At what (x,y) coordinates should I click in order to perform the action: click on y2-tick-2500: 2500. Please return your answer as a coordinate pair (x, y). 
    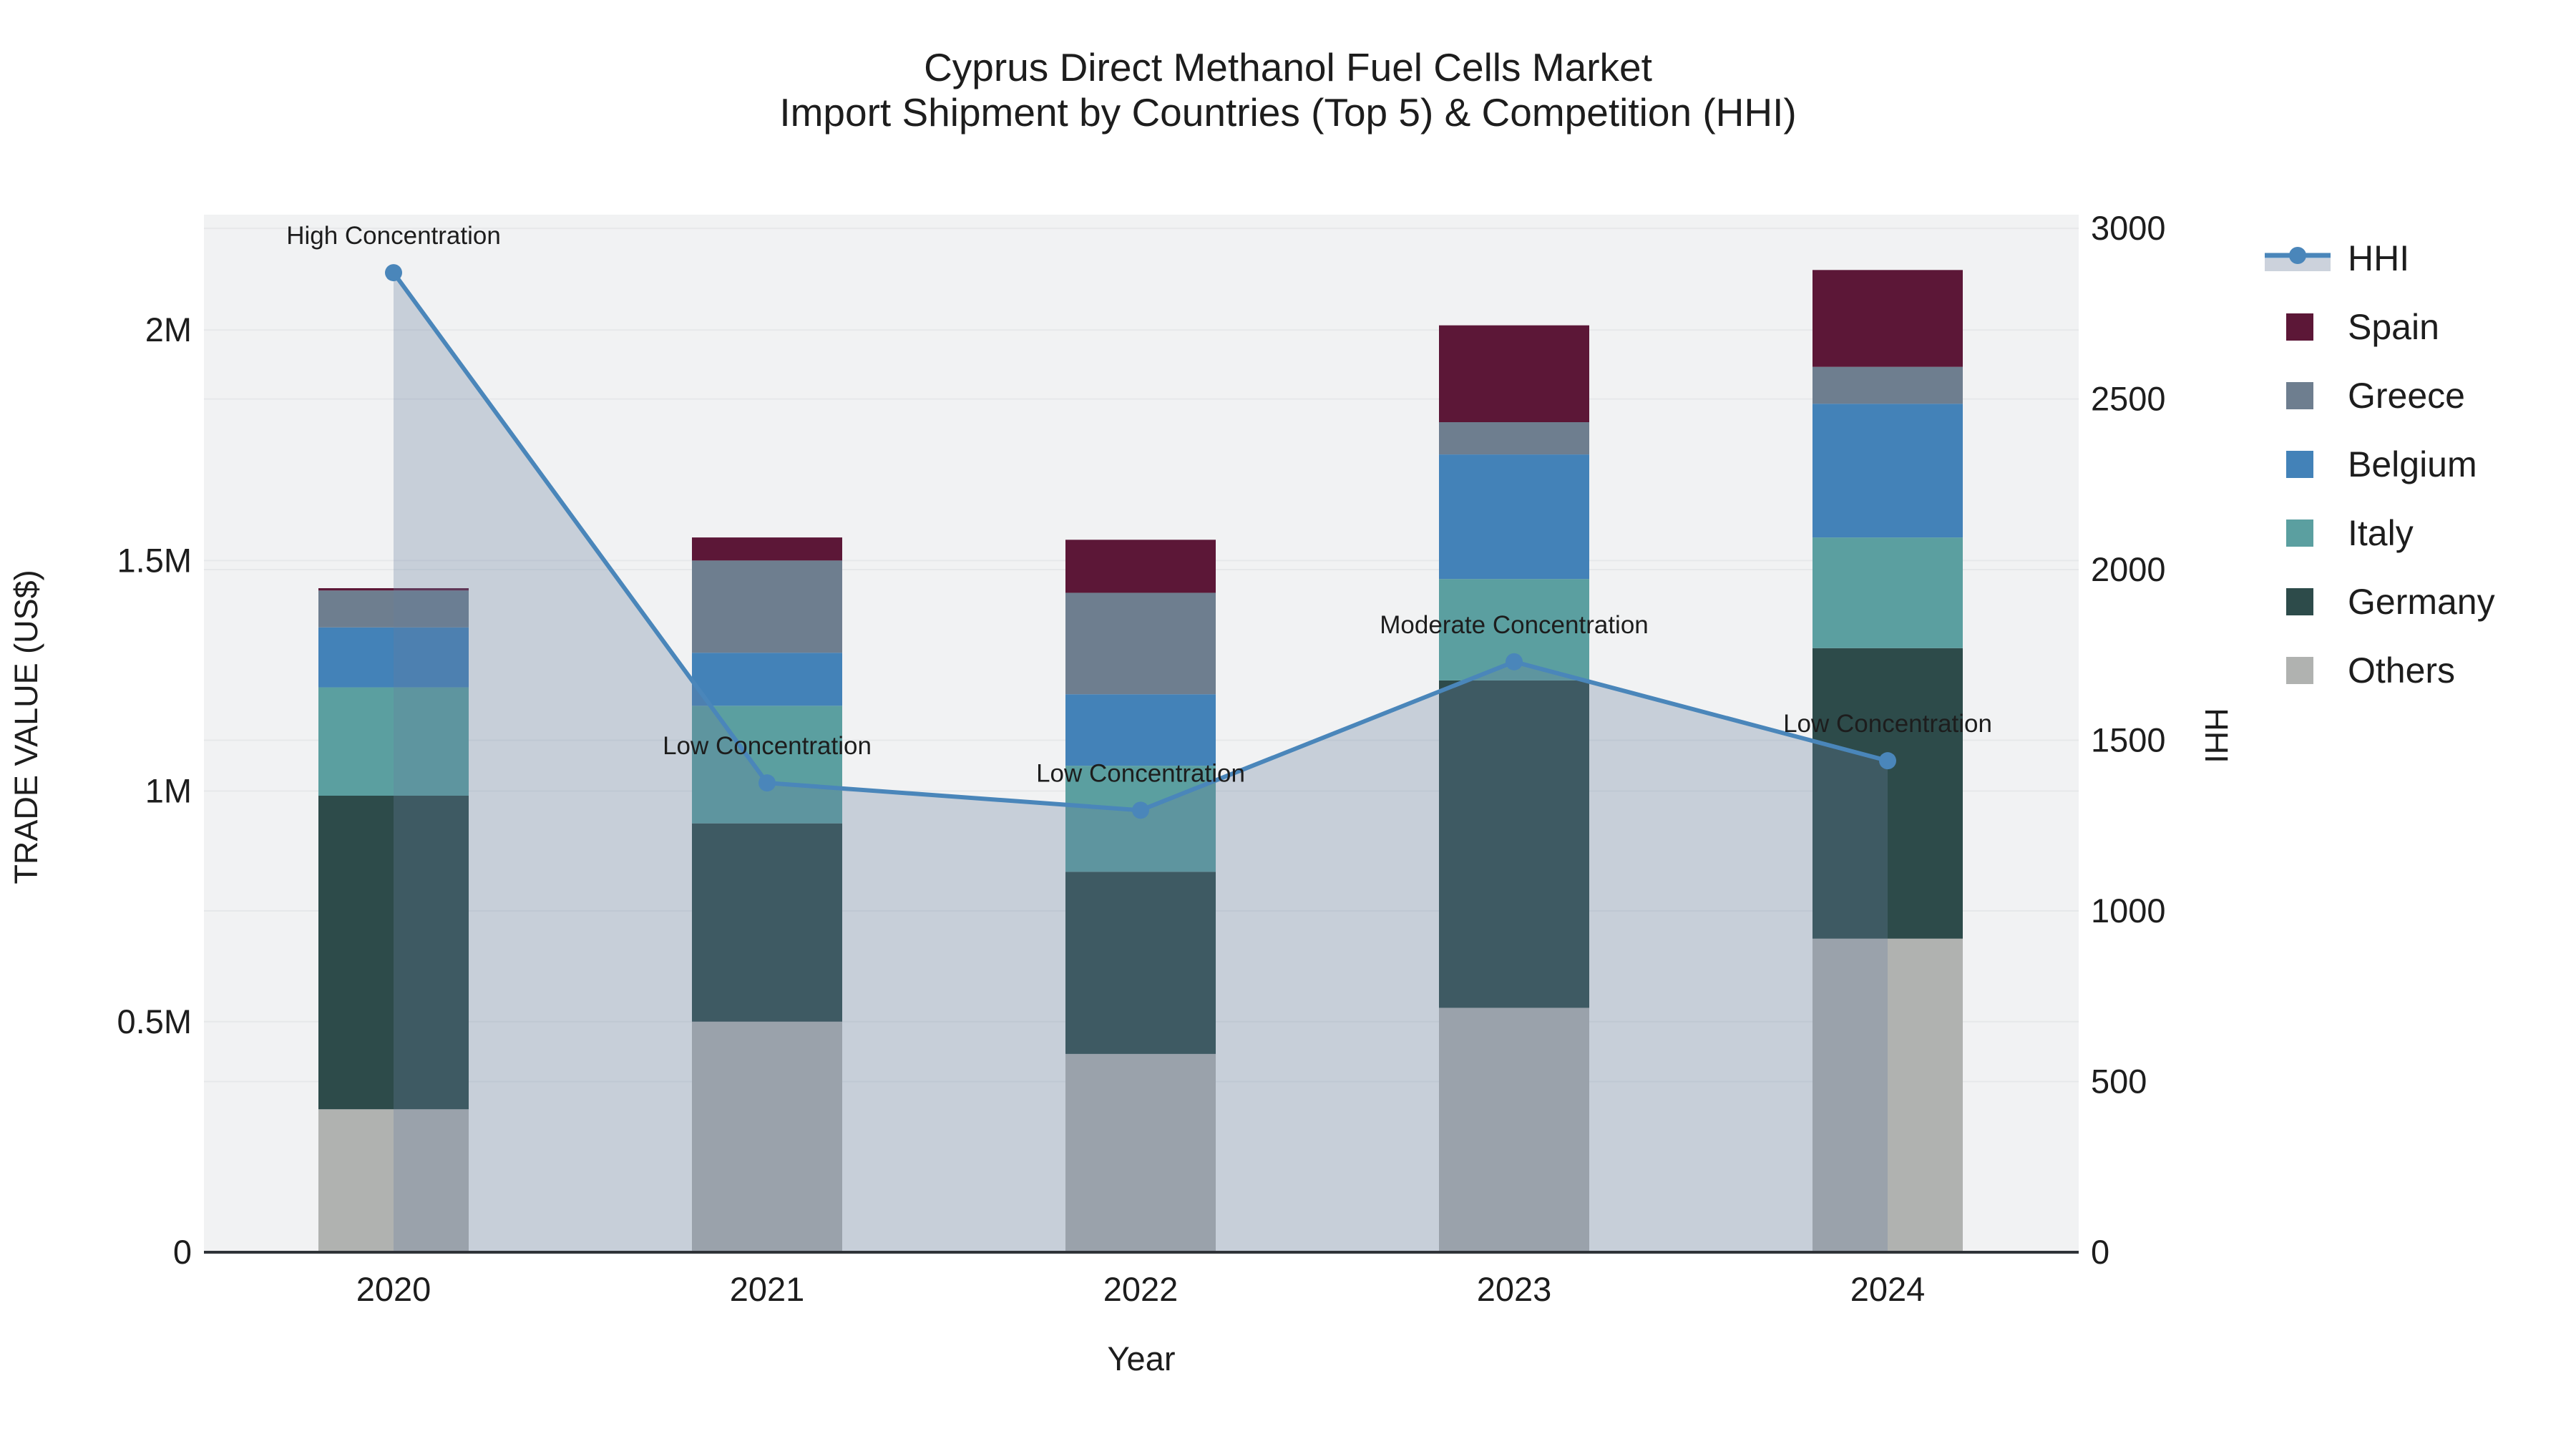
    Looking at the image, I should click on (2128, 399).